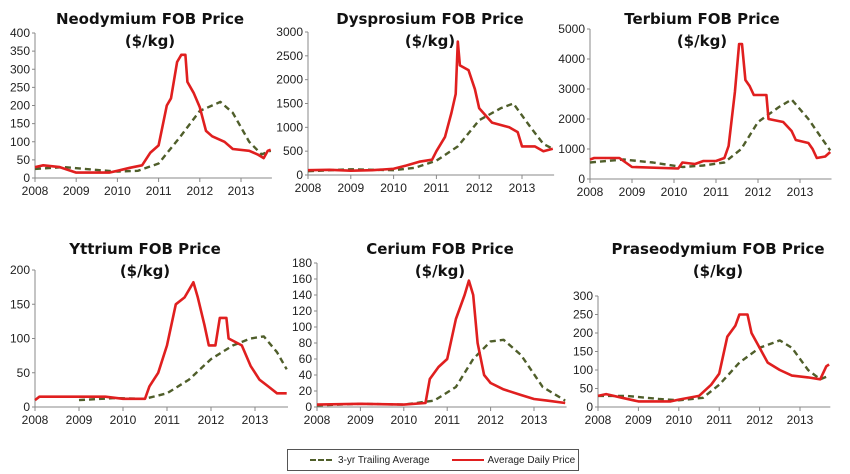 The width and height of the screenshot is (850, 474). Describe the element at coordinates (583, 315) in the screenshot. I see `y-tick-label: 250` at that location.